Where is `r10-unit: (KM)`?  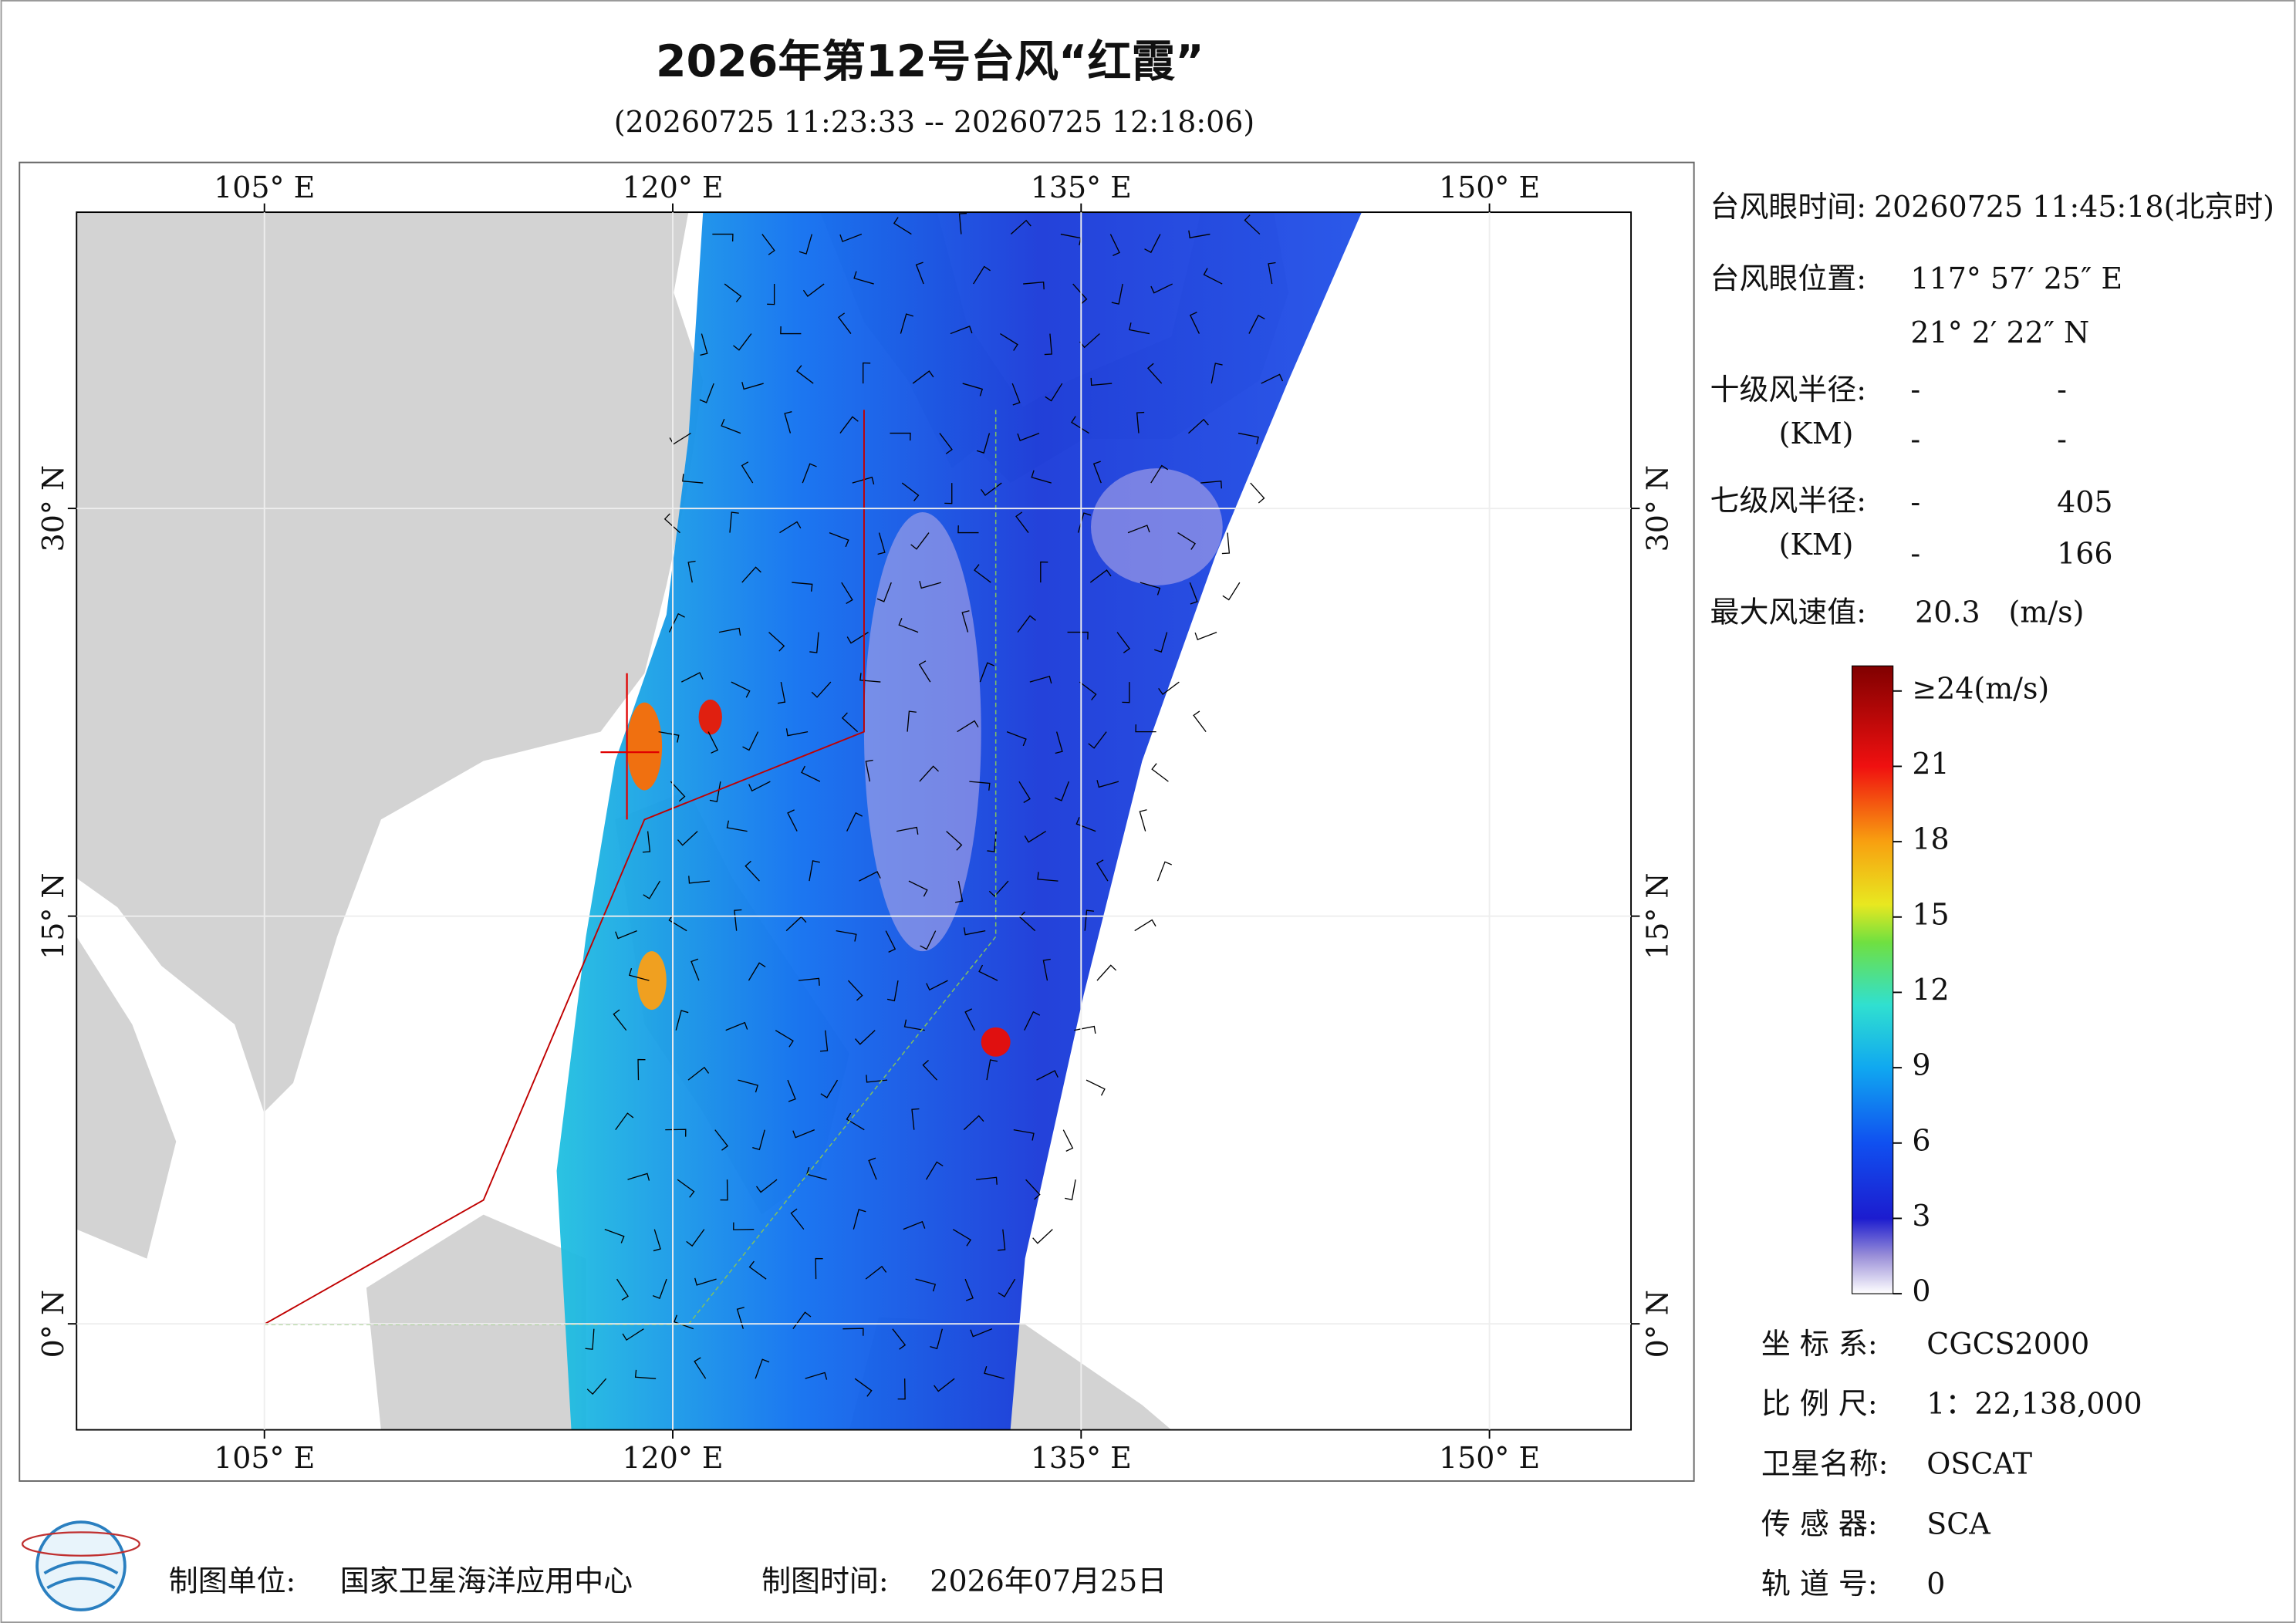
r10-unit: (KM) is located at coordinates (1816, 433).